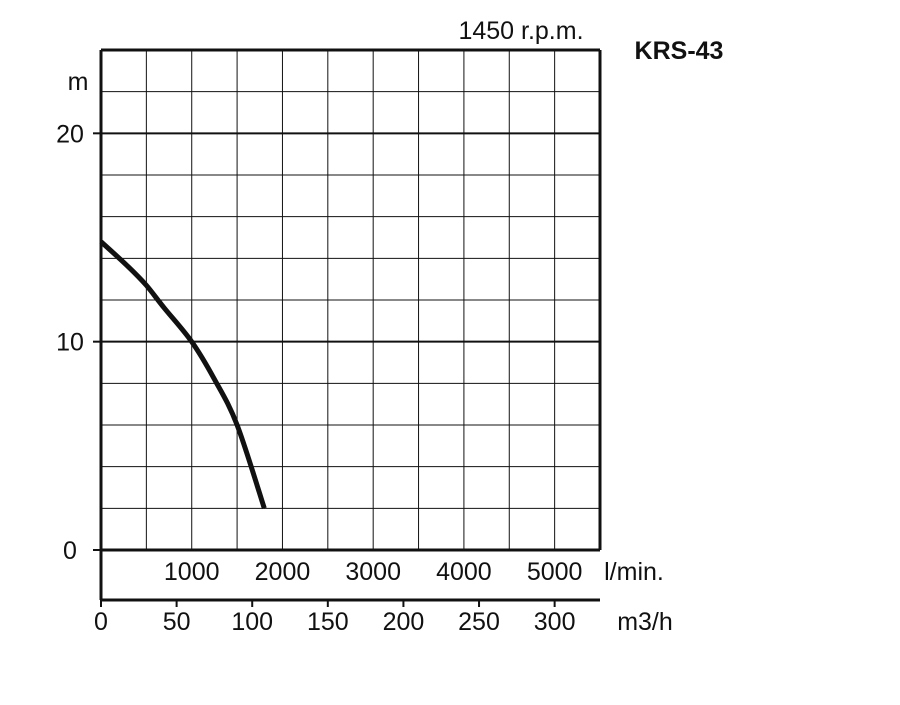  What do you see at coordinates (634, 572) in the screenshot?
I see `x-axis-label-lmin: l/min.` at bounding box center [634, 572].